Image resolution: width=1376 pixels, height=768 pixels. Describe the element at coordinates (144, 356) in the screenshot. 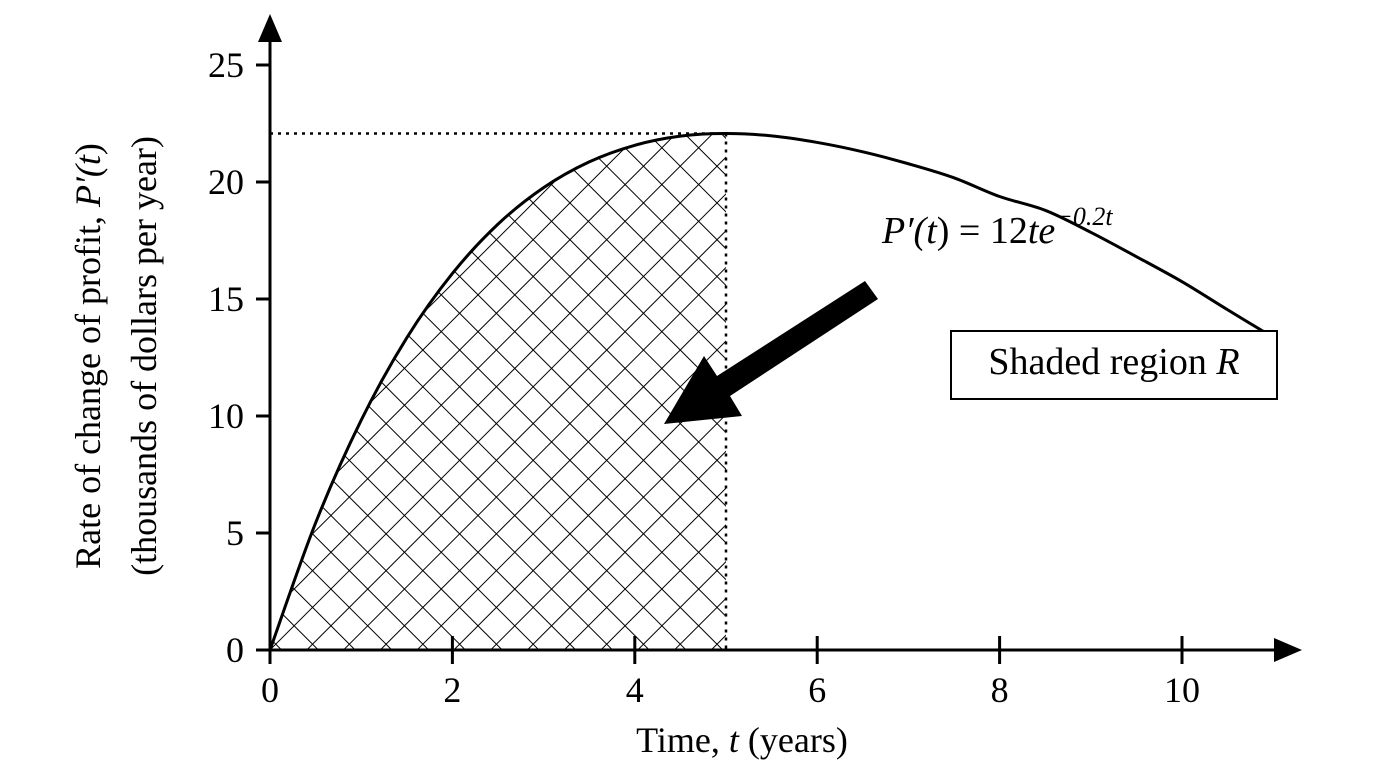

I see `y-axis-title-line2: (thousands of dollars per year)` at that location.